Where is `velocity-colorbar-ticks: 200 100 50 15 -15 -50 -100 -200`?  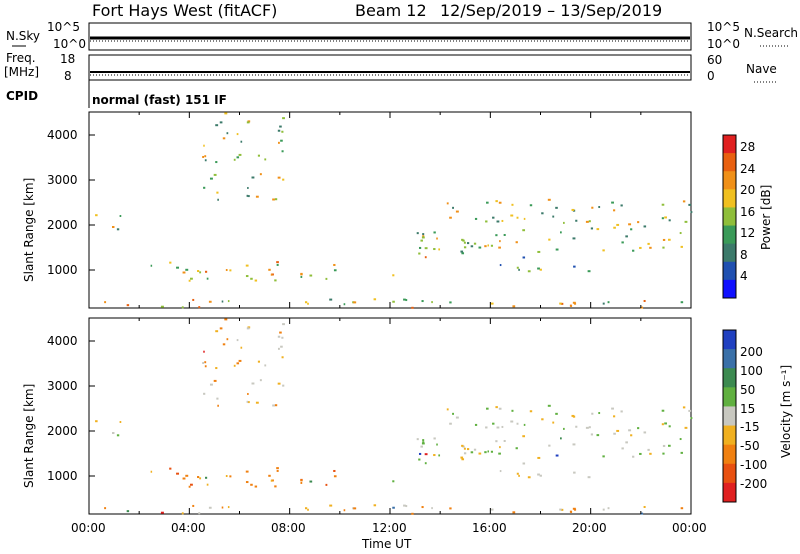 velocity-colorbar-ticks: 200 100 50 15 -15 -50 -100 -200 is located at coordinates (753, 418).